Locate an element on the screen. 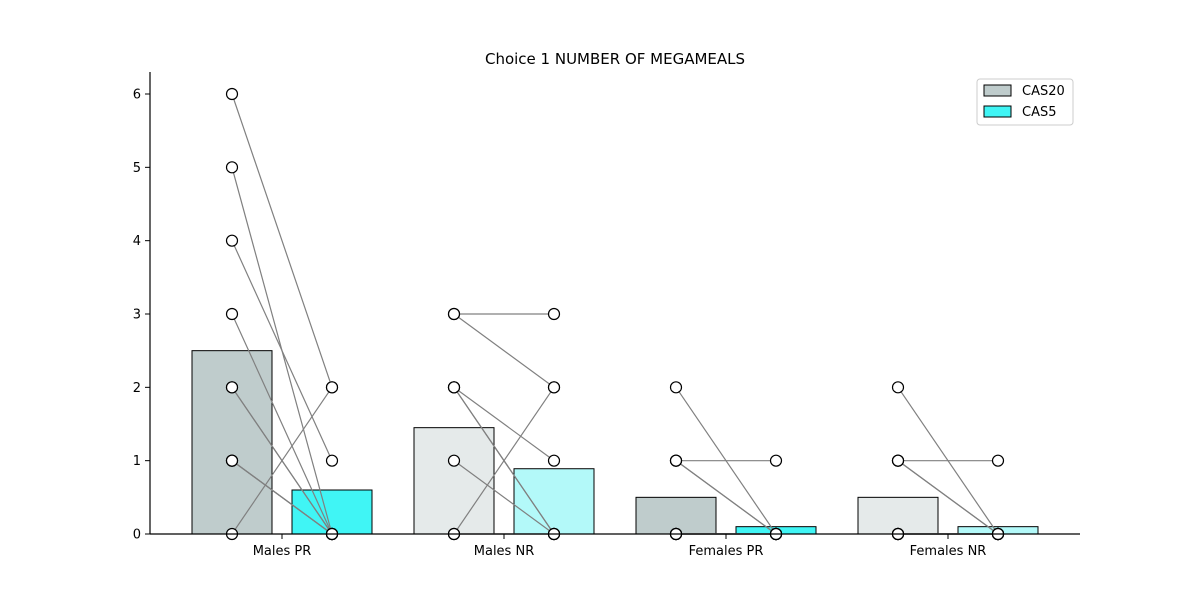 The image size is (1200, 600). bar-cas5-males-nr is located at coordinates (554, 501).